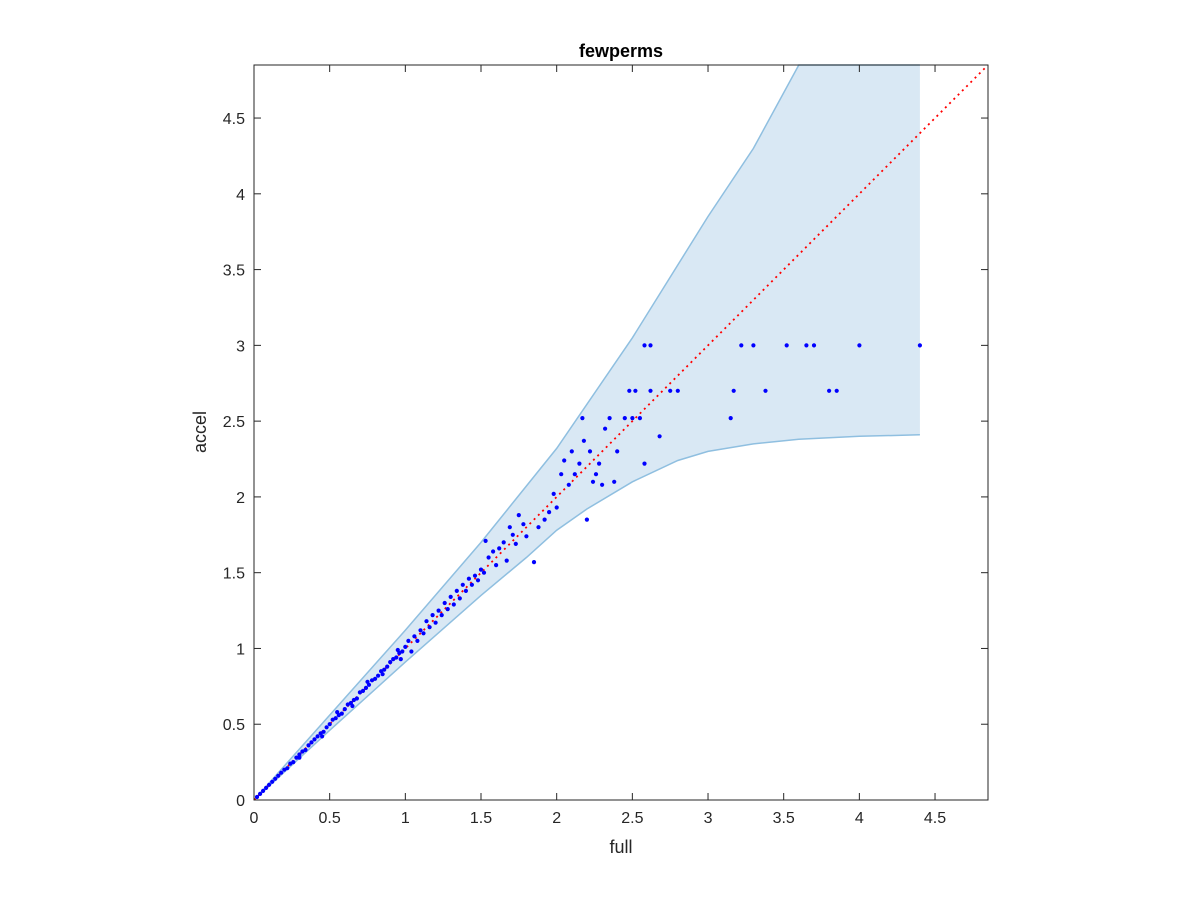 The image size is (1200, 900). Describe the element at coordinates (556, 818) in the screenshot. I see `x-tick-label: 2` at that location.